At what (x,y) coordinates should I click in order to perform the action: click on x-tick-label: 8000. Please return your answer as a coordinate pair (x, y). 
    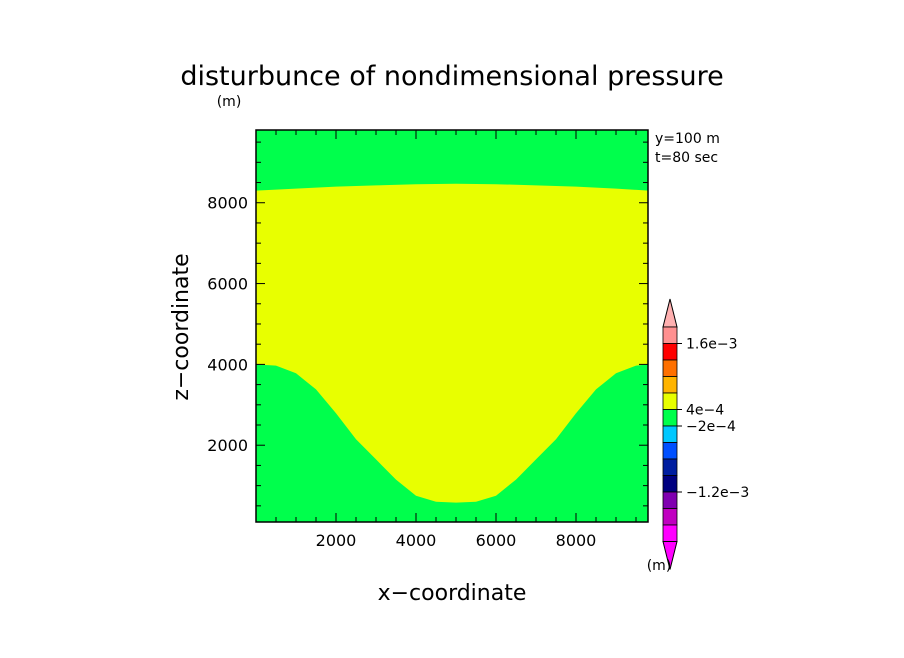
    Looking at the image, I should click on (576, 540).